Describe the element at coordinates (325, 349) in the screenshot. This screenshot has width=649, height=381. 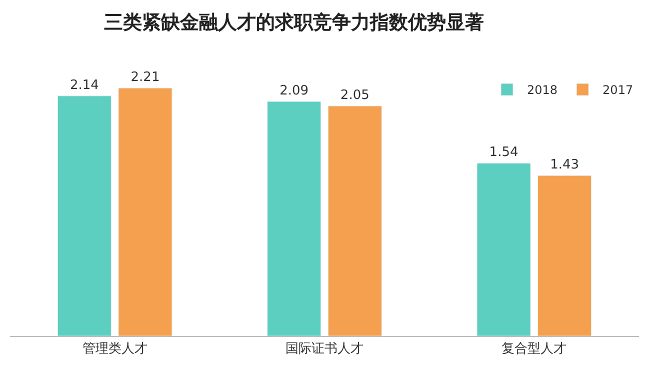
I see `x-tick-label: 国际证书人才` at that location.